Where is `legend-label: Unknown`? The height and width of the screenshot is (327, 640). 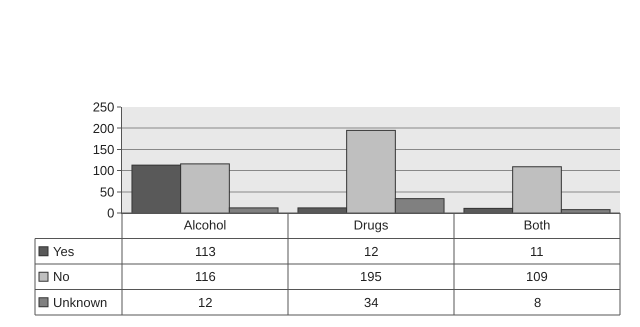
legend-label: Unknown is located at coordinates (80, 302).